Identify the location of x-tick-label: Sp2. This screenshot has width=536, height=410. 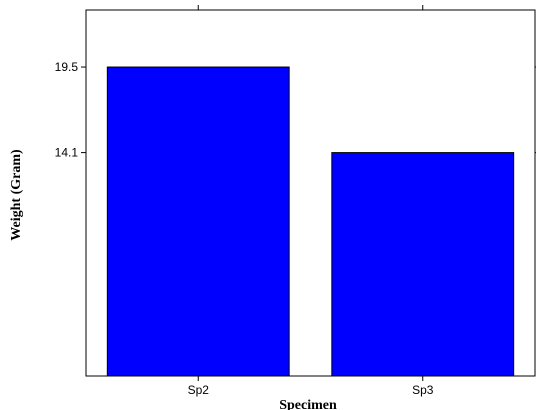
(199, 390).